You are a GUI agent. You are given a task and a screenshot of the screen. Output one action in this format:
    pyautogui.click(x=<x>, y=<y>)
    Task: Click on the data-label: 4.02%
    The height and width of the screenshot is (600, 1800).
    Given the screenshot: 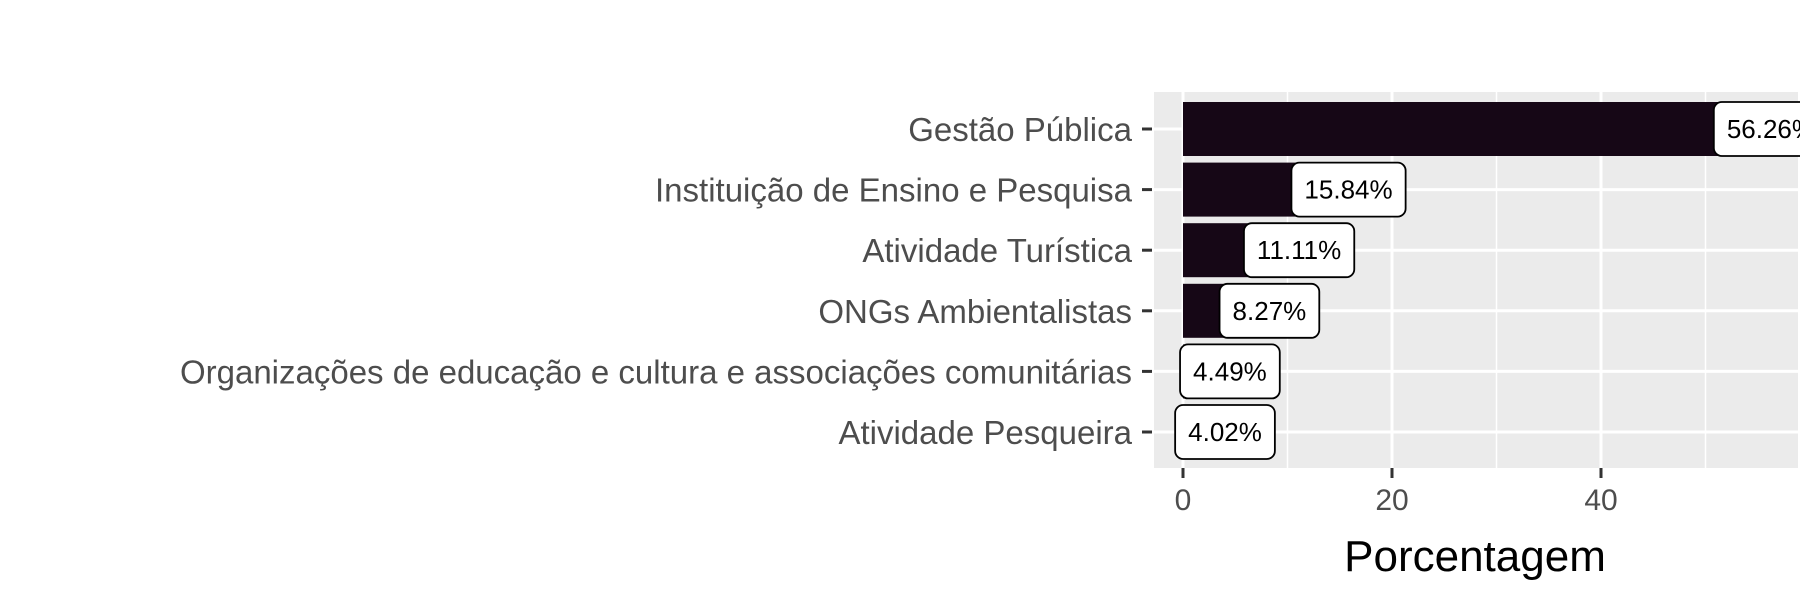 What is the action you would take?
    pyautogui.click(x=1225, y=432)
    